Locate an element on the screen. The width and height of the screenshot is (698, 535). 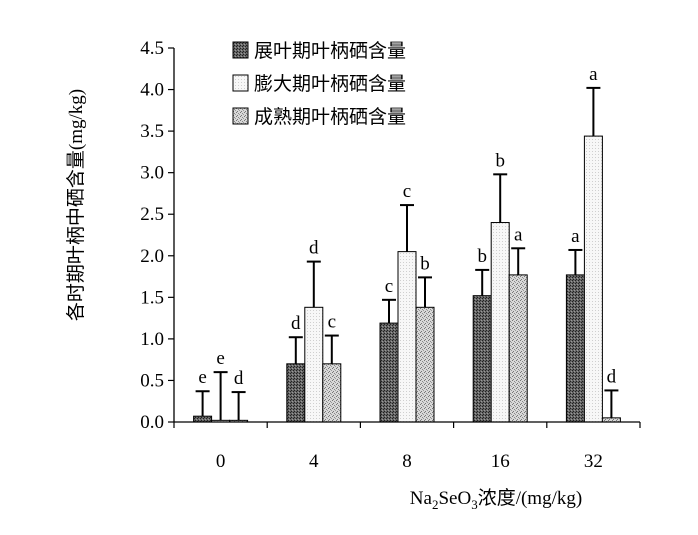
legend-label-1: 展叶期叶柄硒含量 is located at coordinates (330, 51).